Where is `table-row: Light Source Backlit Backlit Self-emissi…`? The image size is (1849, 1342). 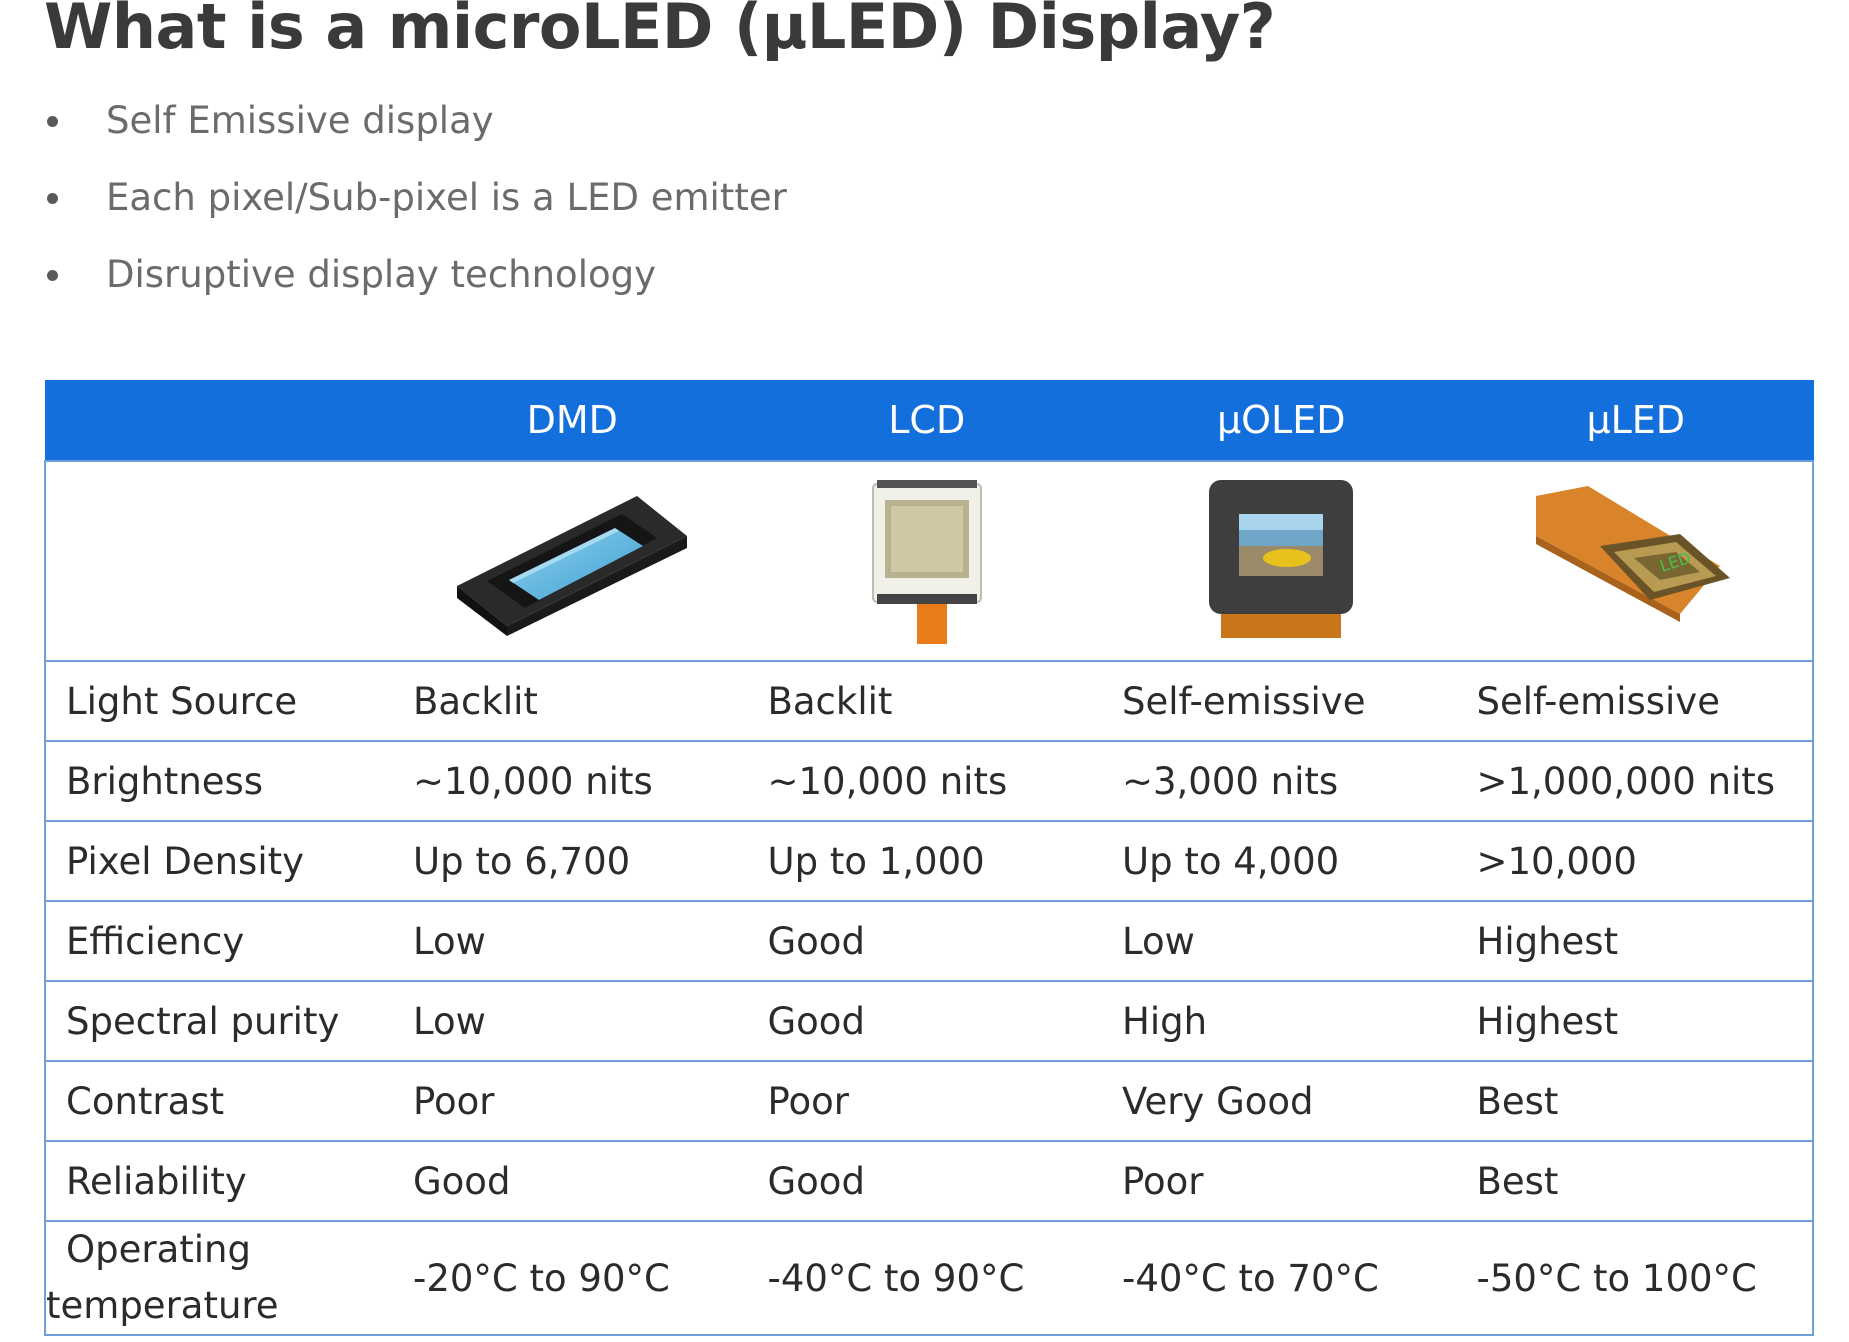 table-row: Light Source Backlit Backlit Self-emissi… is located at coordinates (929, 701).